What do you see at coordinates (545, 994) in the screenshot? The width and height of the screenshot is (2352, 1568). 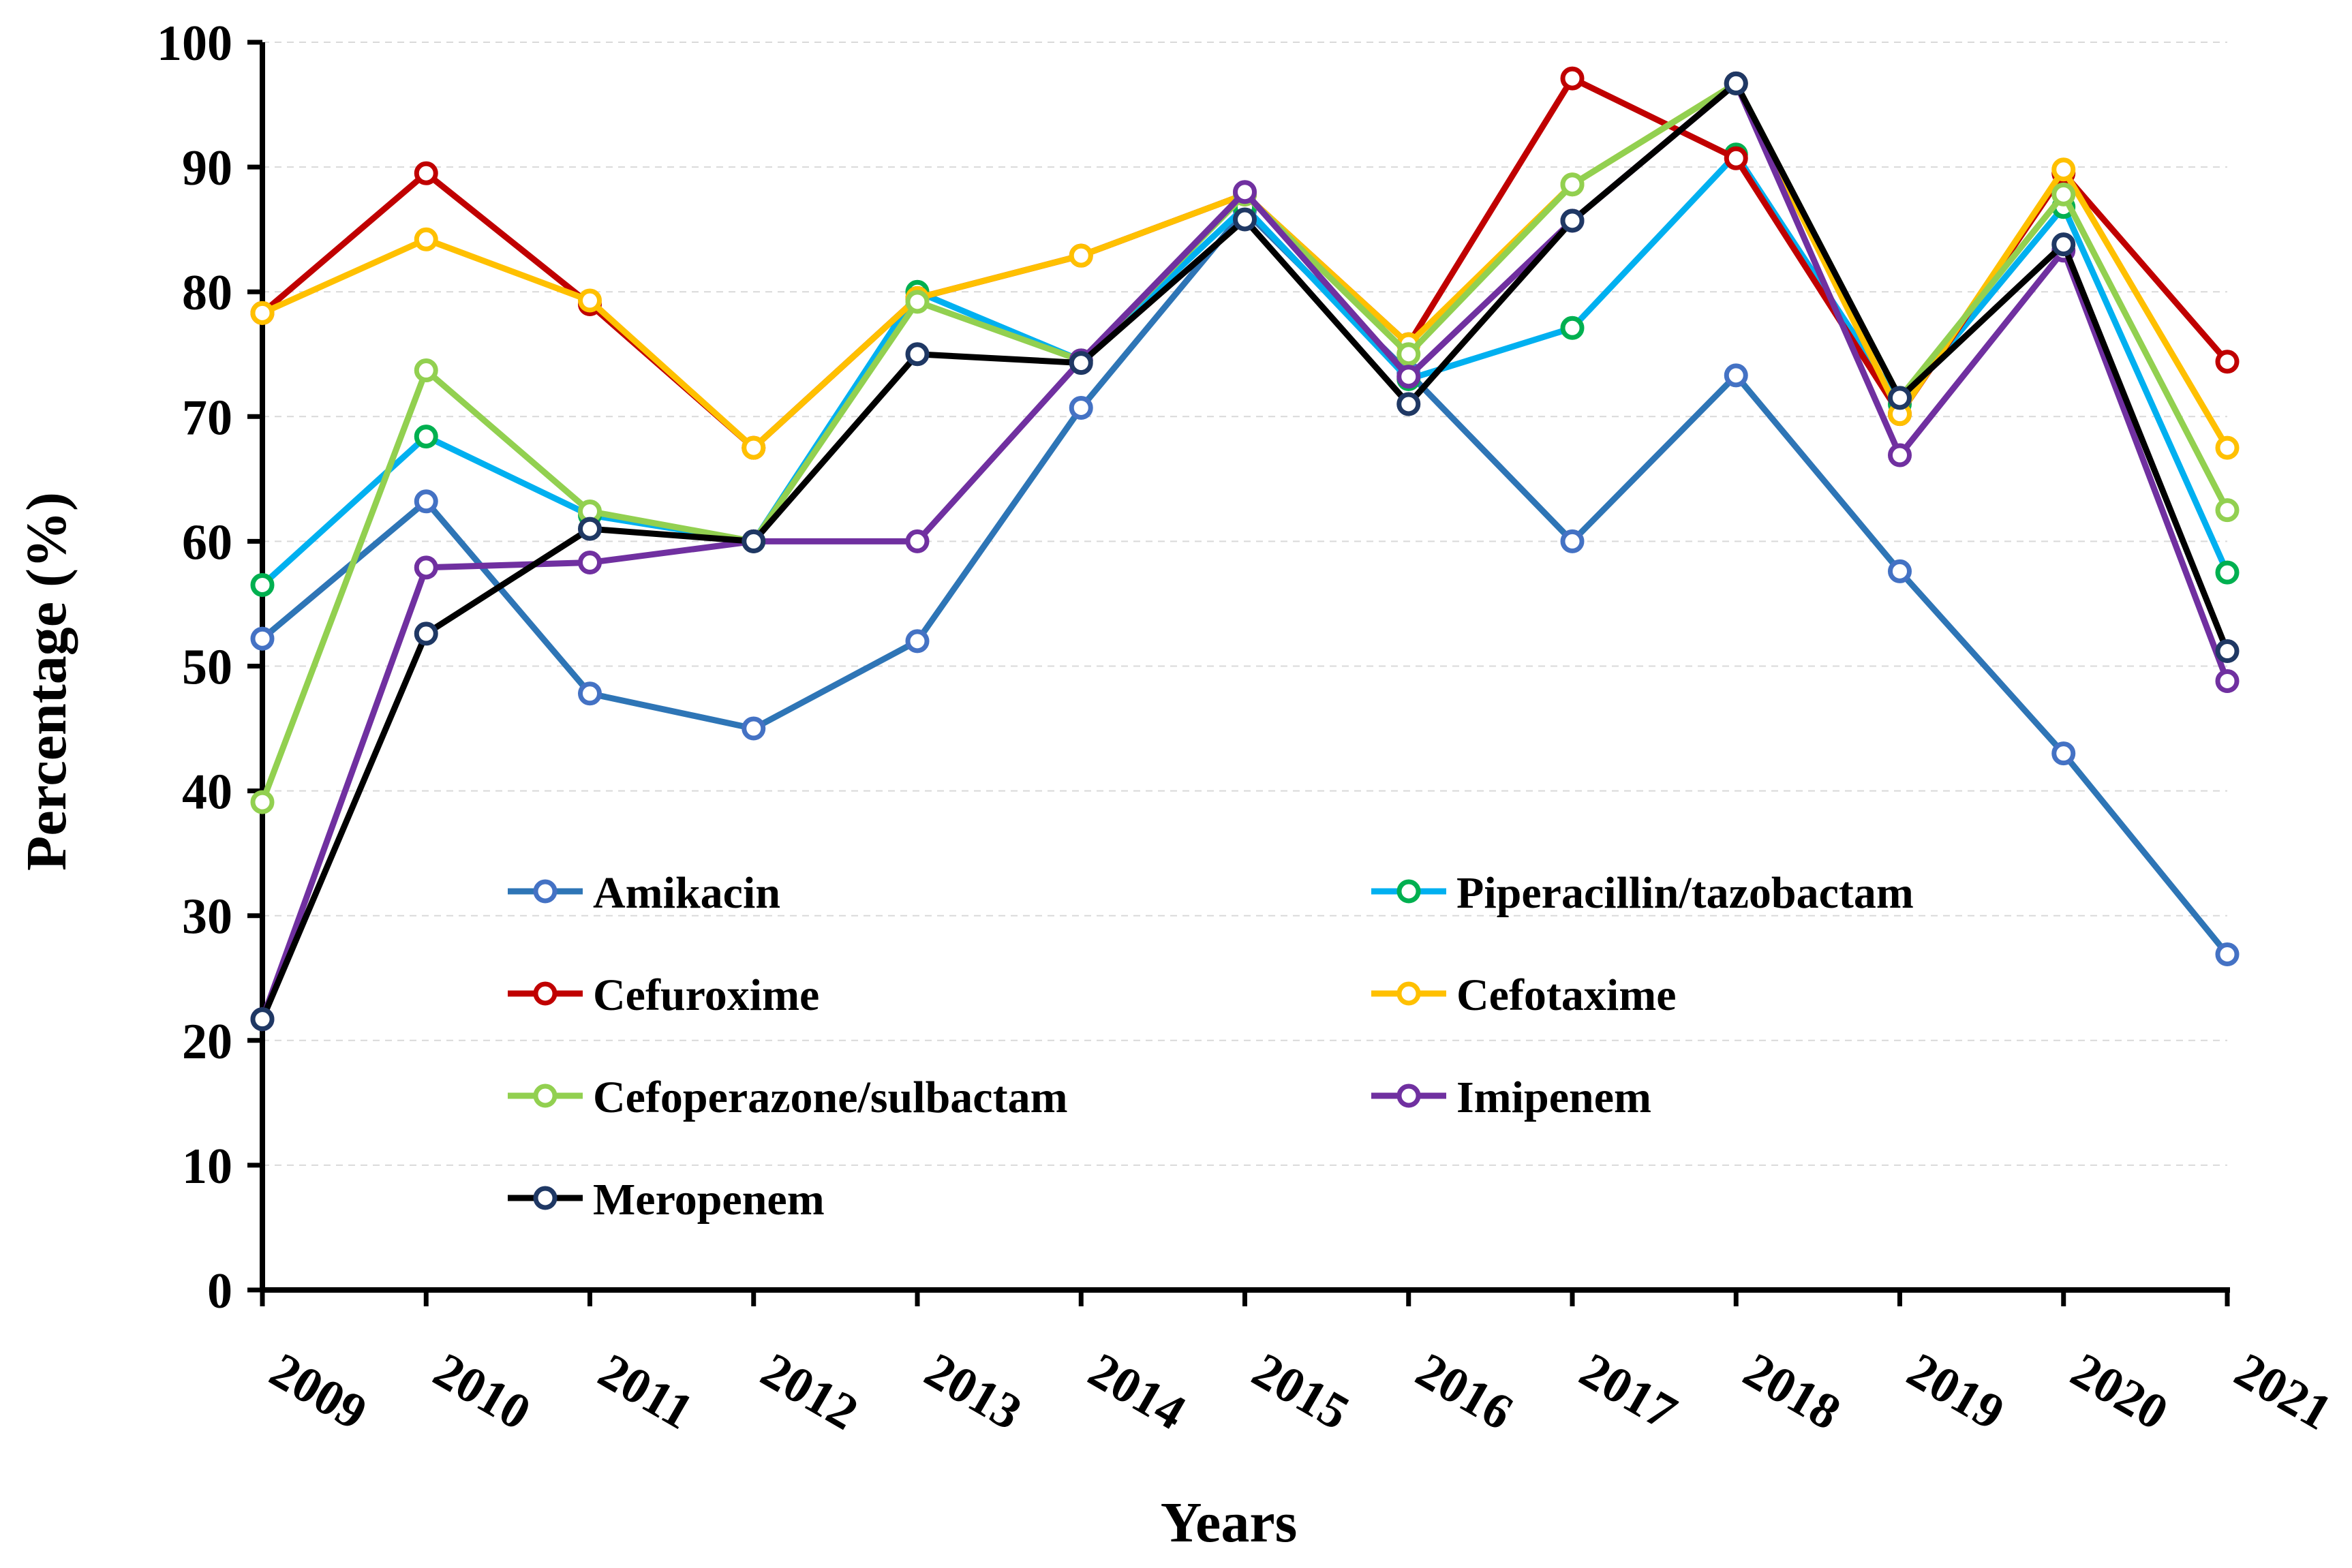 I see `legend-swatch-marker-cefuroxime` at bounding box center [545, 994].